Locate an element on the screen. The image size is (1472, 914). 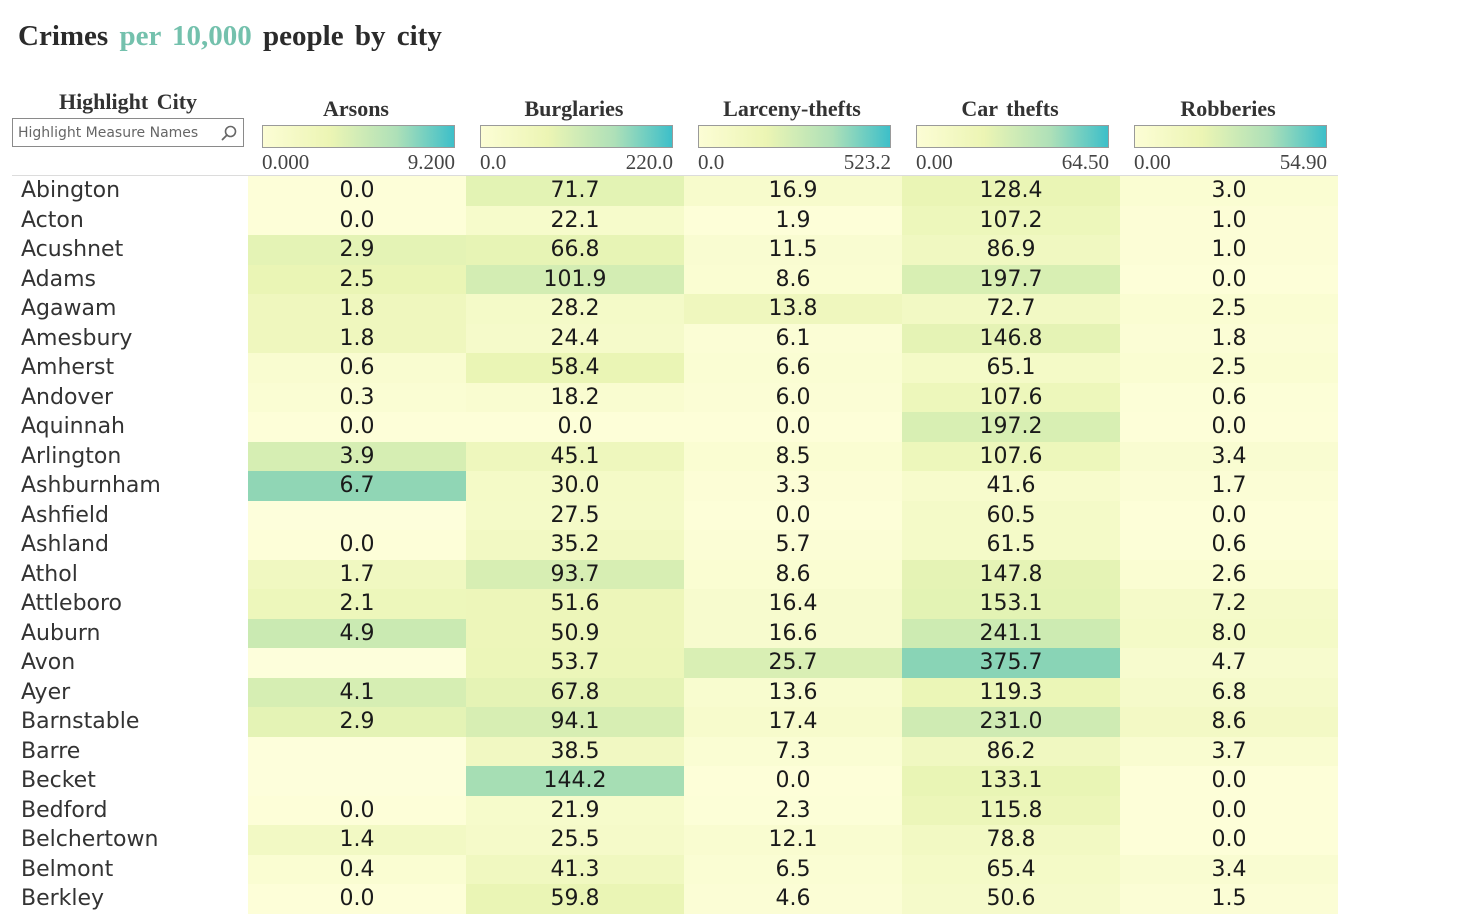
heat-cell: 6.7 is located at coordinates (357, 486).